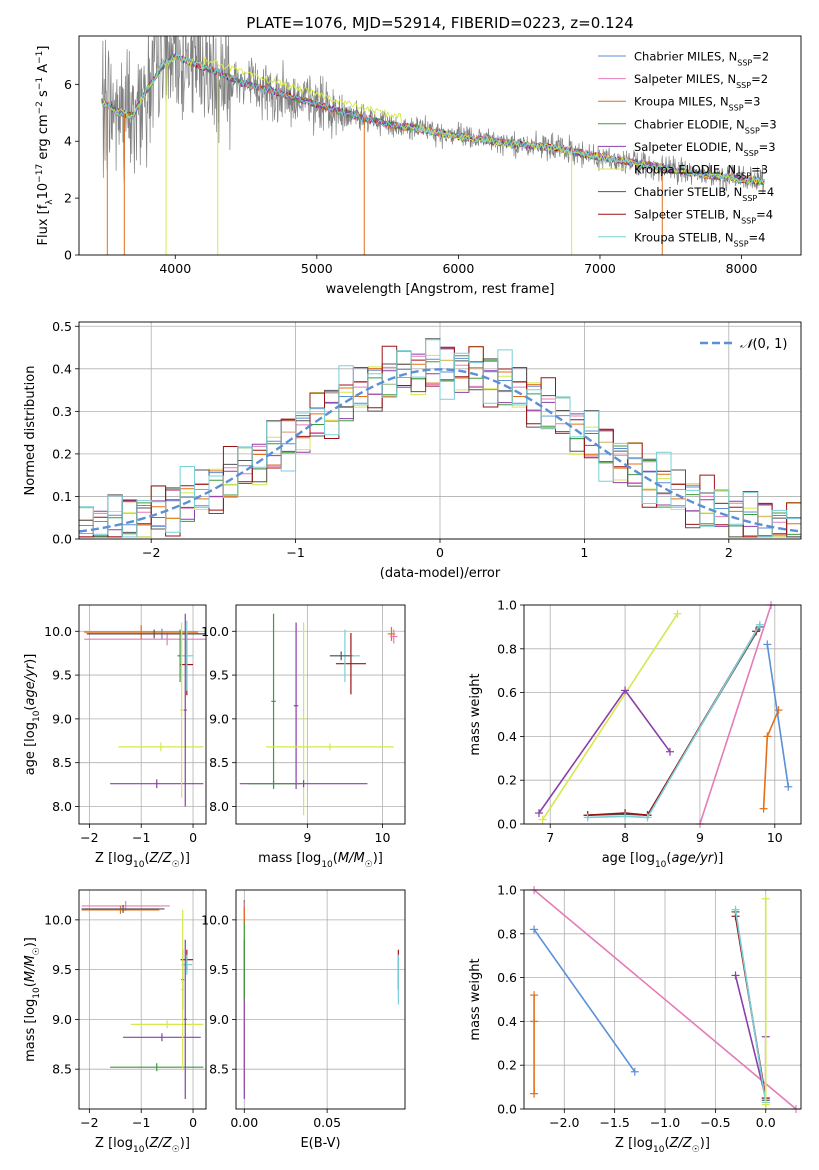  What do you see at coordinates (289, 858) in the screenshot?
I see `label-part: mass [log` at bounding box center [289, 858].